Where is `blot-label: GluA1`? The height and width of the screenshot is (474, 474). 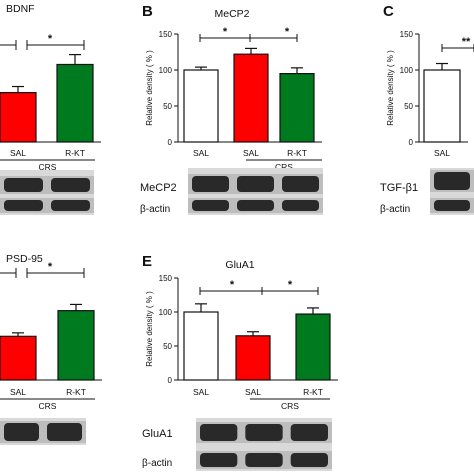
blot-label: GluA1 is located at coordinates (157, 434).